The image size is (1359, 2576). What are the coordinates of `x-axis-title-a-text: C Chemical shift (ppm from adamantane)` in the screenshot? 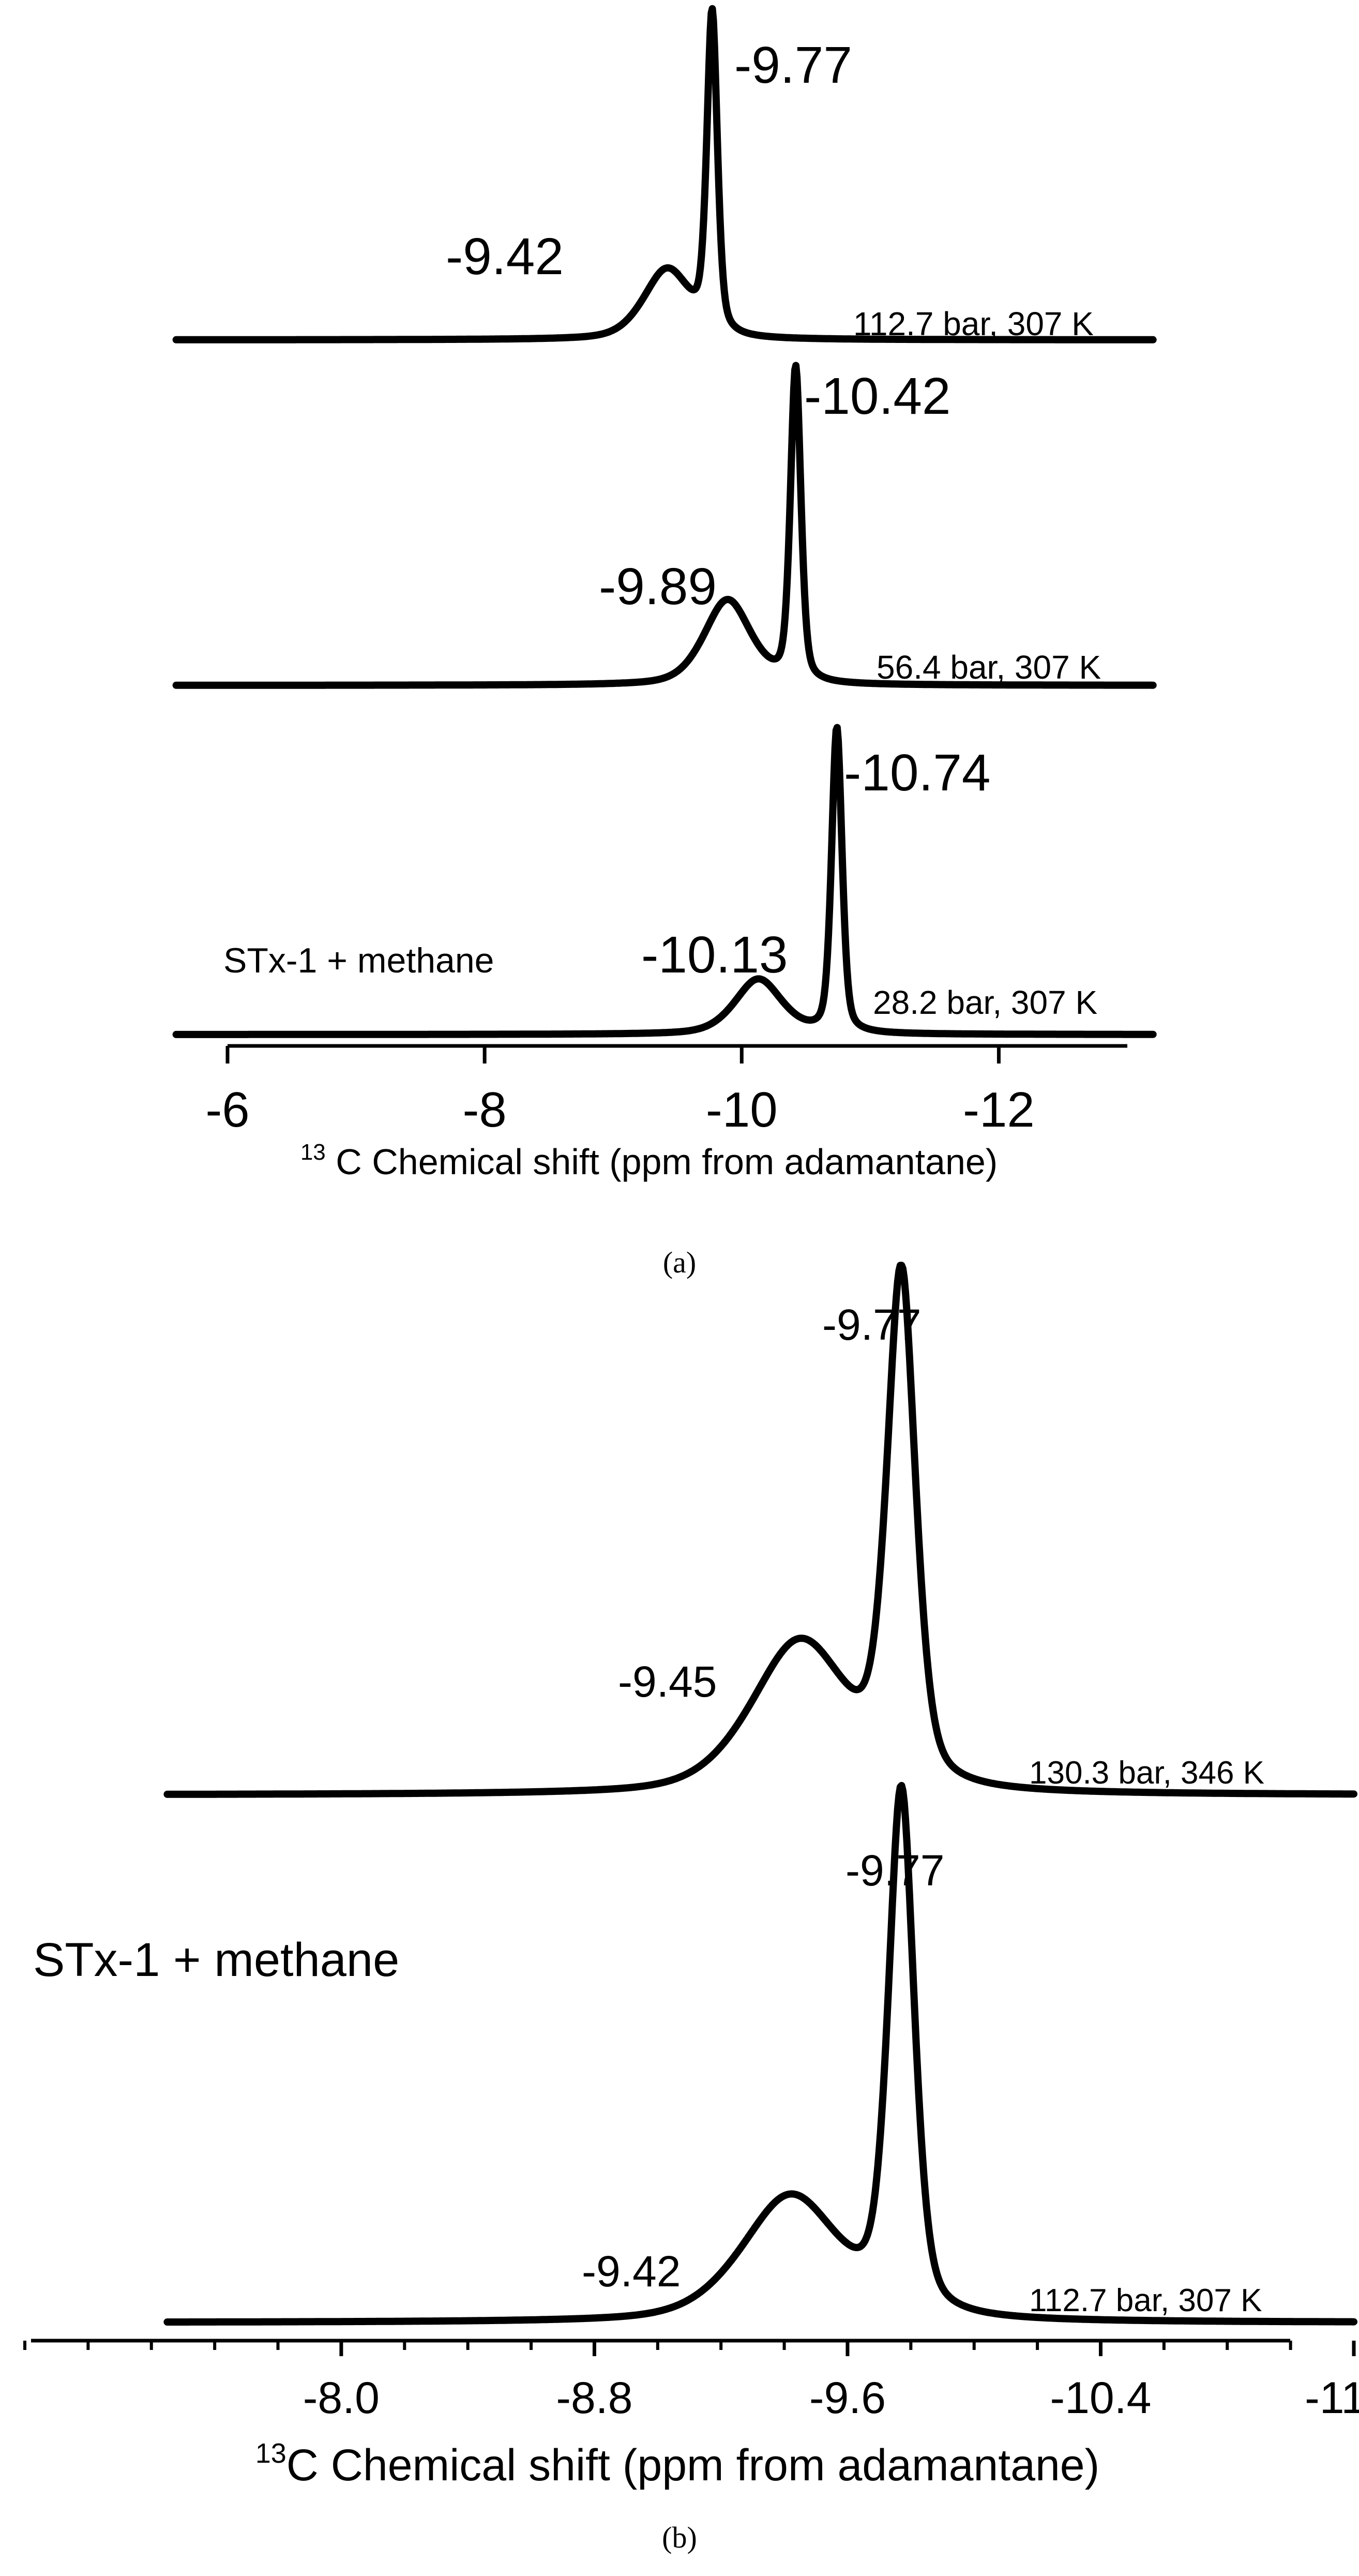 It's located at (662, 1162).